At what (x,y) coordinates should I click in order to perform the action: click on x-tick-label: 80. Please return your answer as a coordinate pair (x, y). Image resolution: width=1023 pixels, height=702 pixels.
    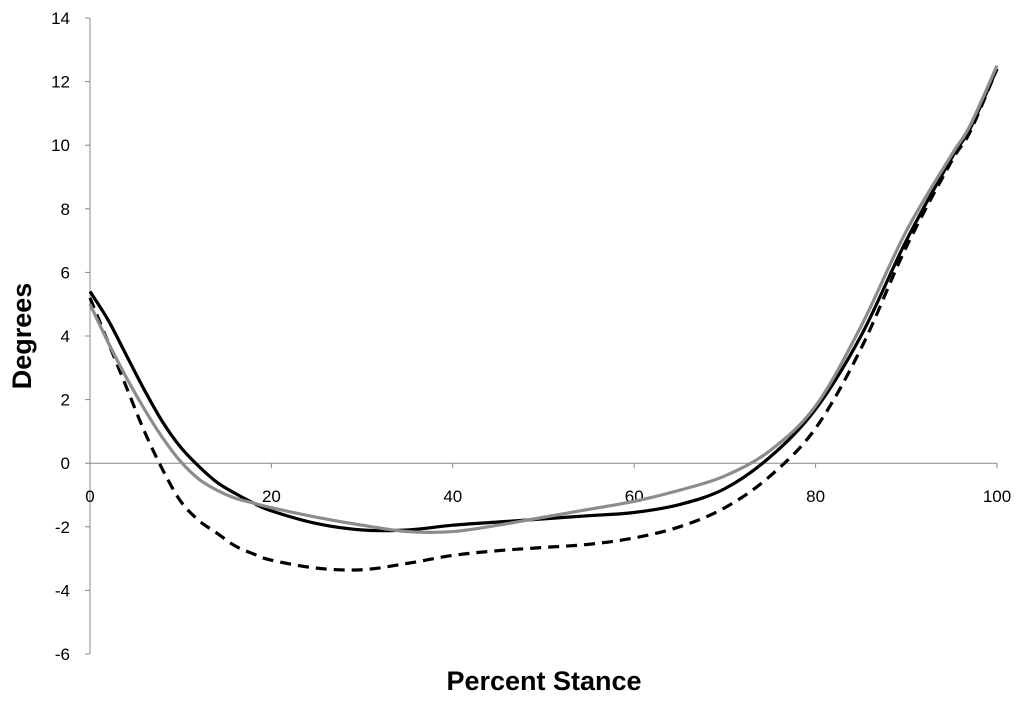
    Looking at the image, I should click on (815, 496).